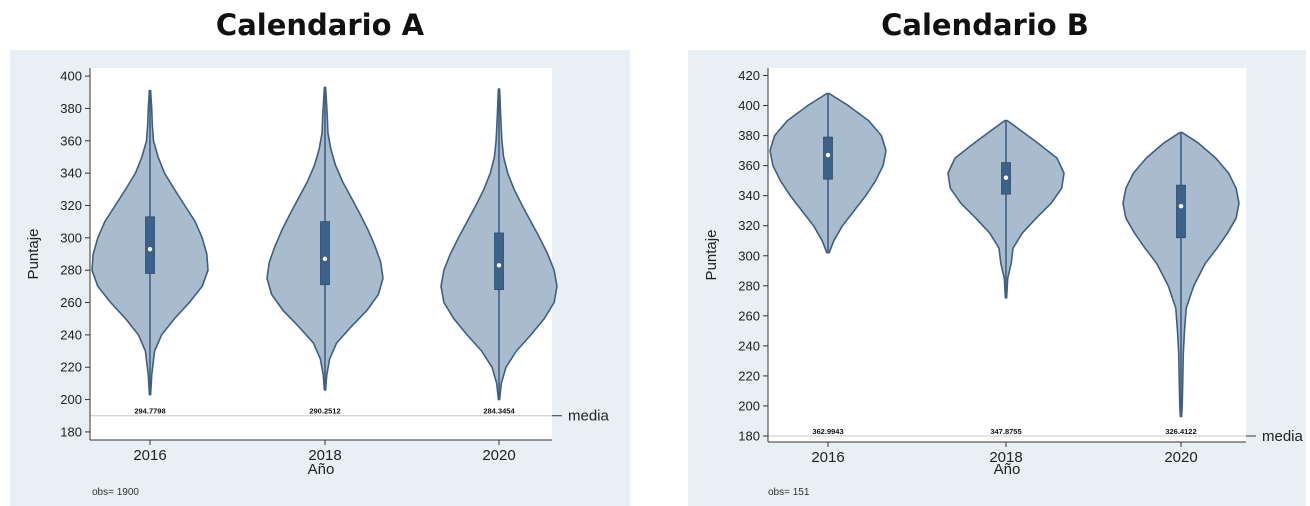 This screenshot has width=1310, height=506. Describe the element at coordinates (499, 411) in the screenshot. I see `mean-value-label: 284.3454` at that location.